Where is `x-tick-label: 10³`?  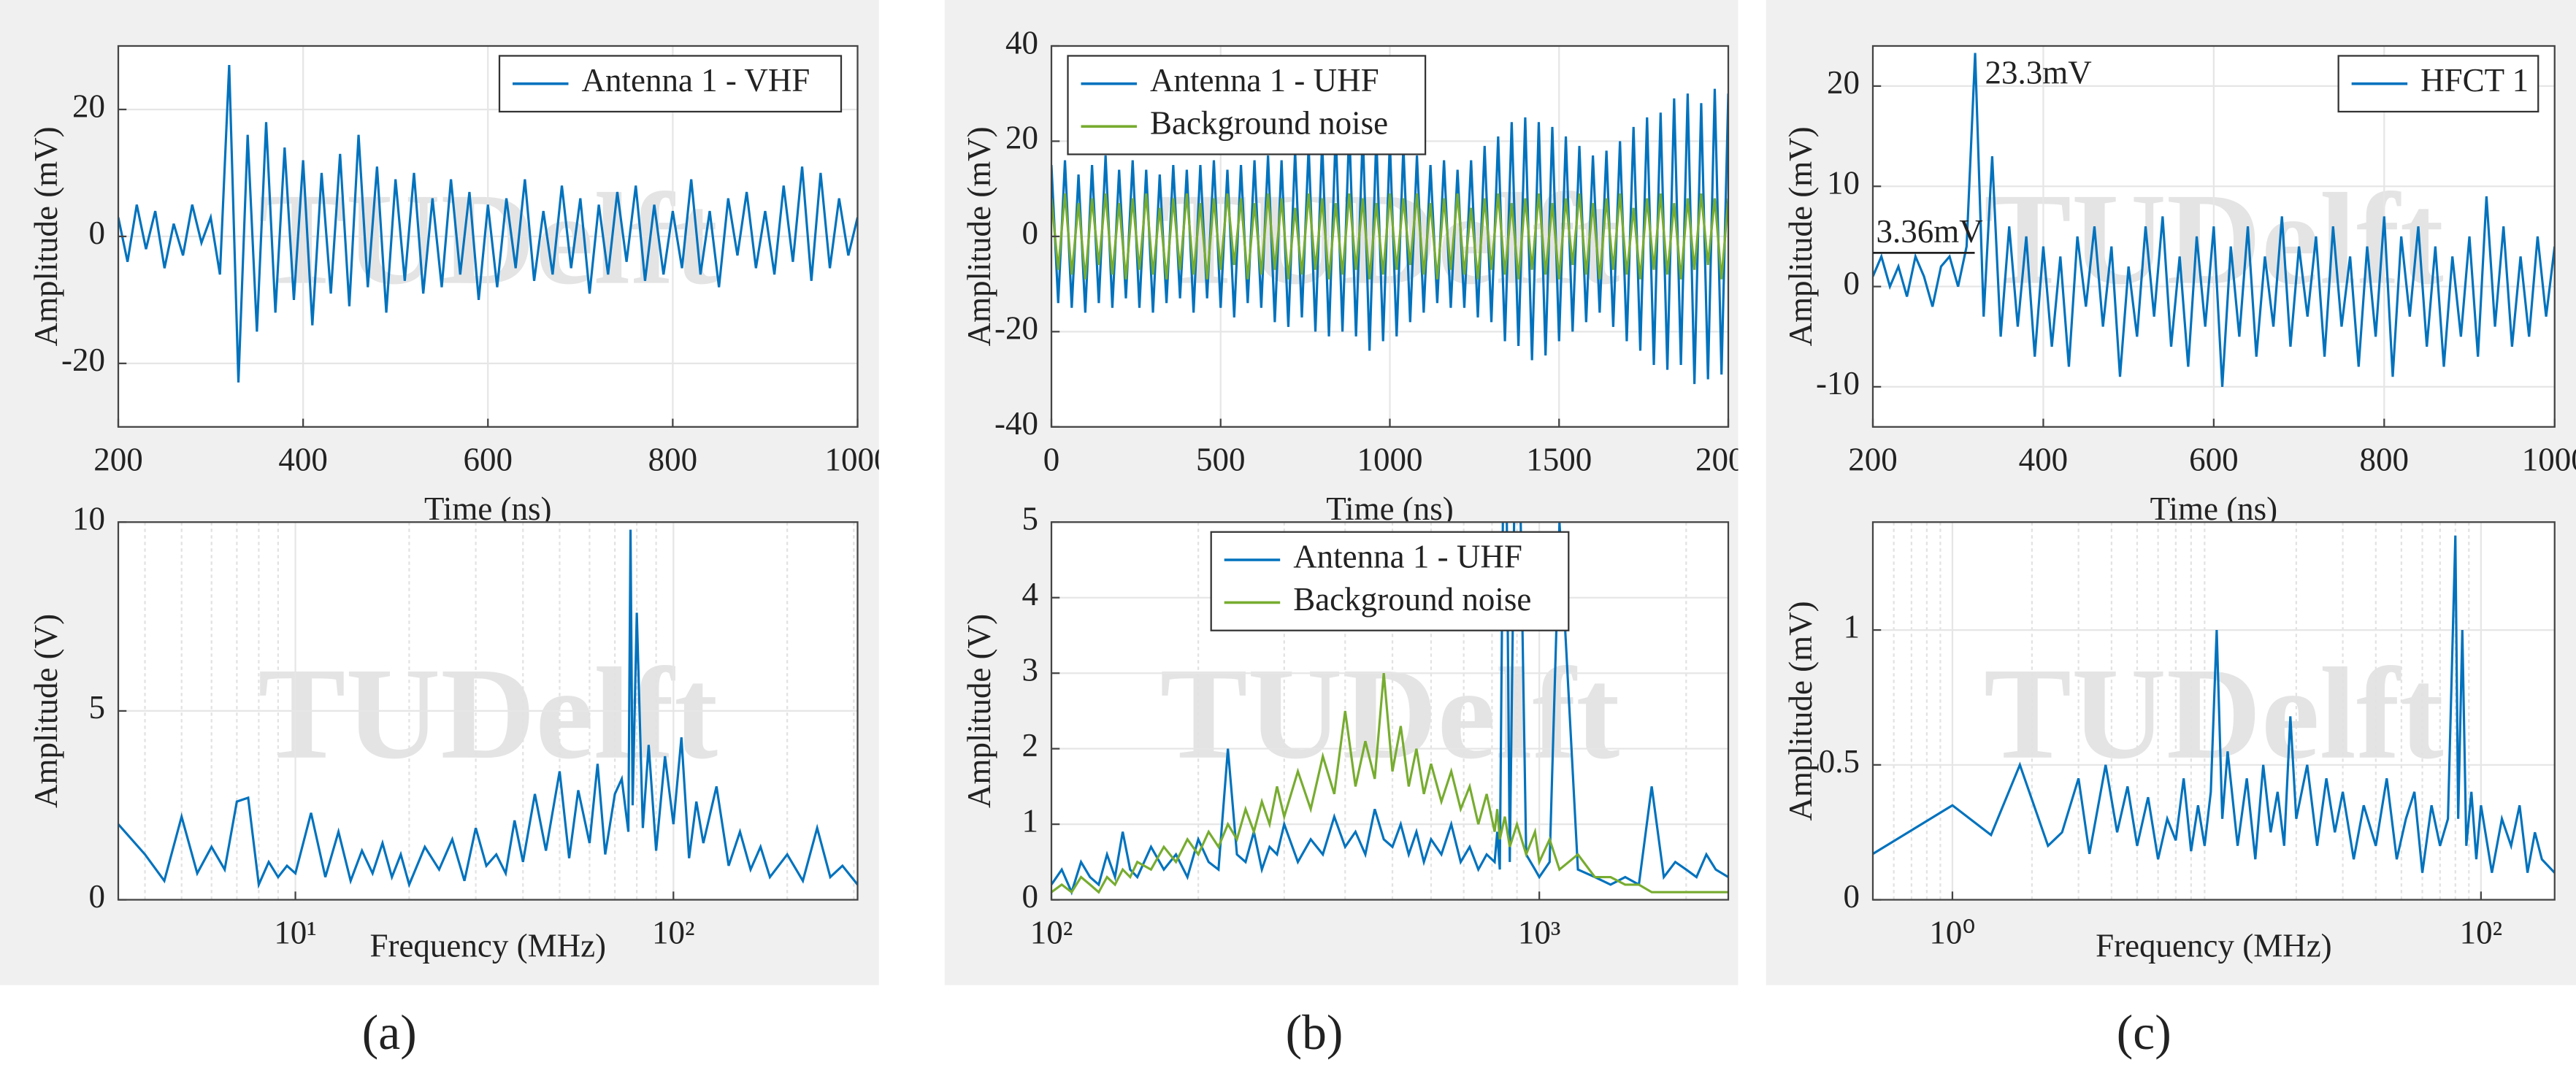
x-tick-label: 10³ is located at coordinates (1539, 932).